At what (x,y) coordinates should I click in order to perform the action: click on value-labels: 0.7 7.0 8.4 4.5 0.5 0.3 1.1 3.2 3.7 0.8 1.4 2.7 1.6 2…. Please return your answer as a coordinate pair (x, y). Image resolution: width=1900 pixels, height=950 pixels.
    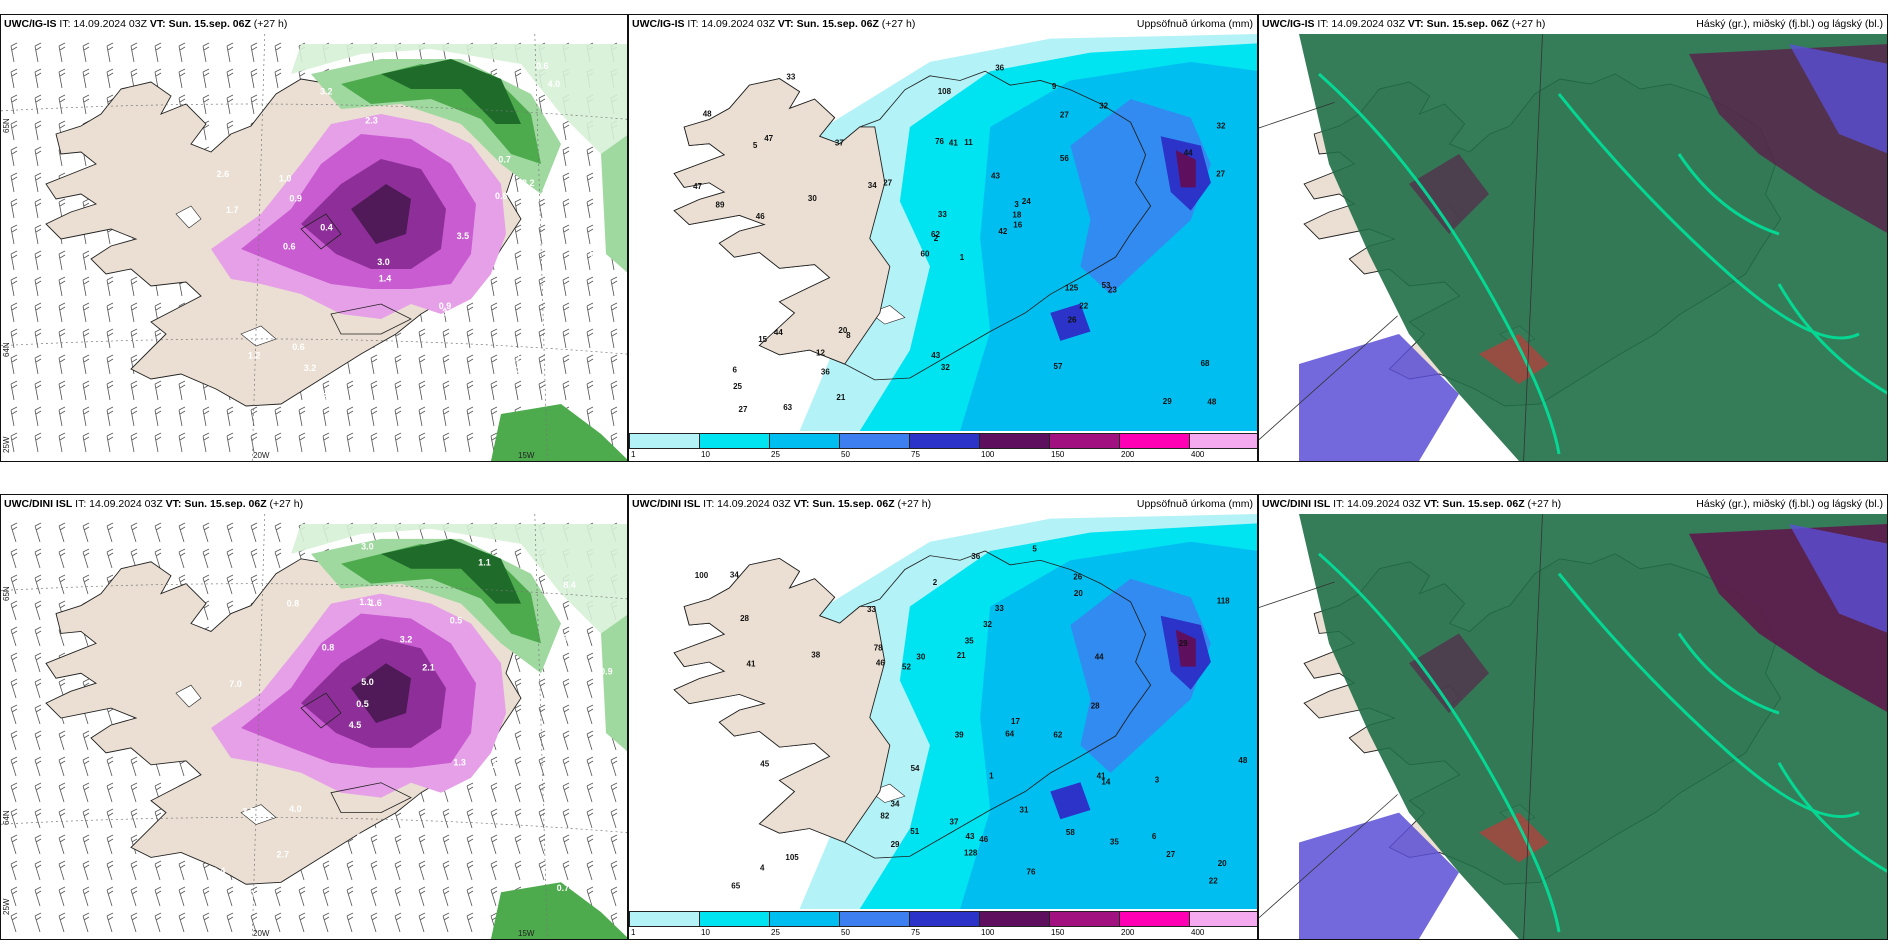
    Looking at the image, I should click on (413, 721).